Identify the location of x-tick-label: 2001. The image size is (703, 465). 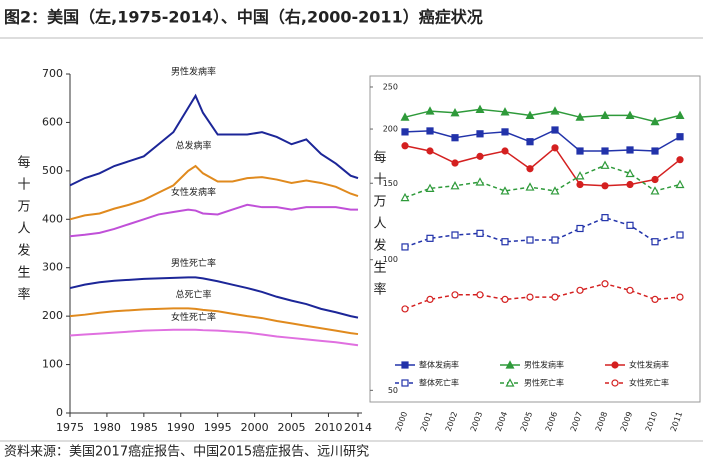
(426, 421).